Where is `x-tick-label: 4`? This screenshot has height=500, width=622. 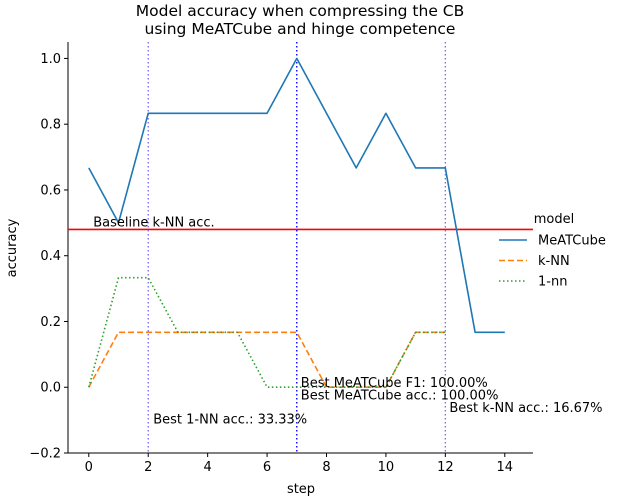
x-tick-label: 4 is located at coordinates (208, 467).